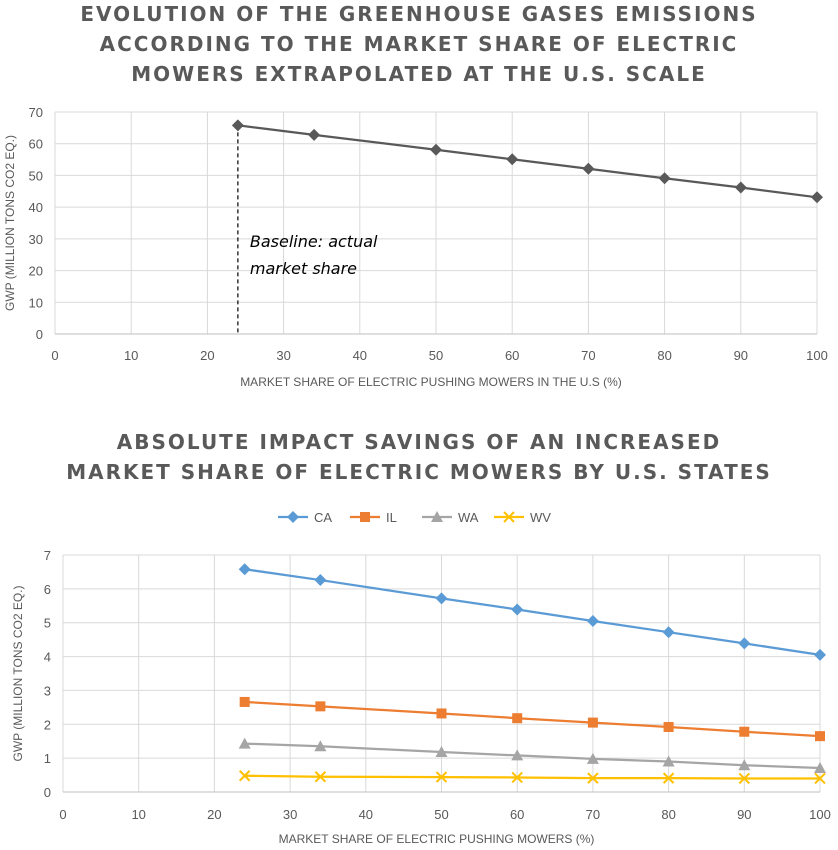 The height and width of the screenshot is (850, 838). What do you see at coordinates (47, 623) in the screenshot?
I see `chart2-ytick-label: 5` at bounding box center [47, 623].